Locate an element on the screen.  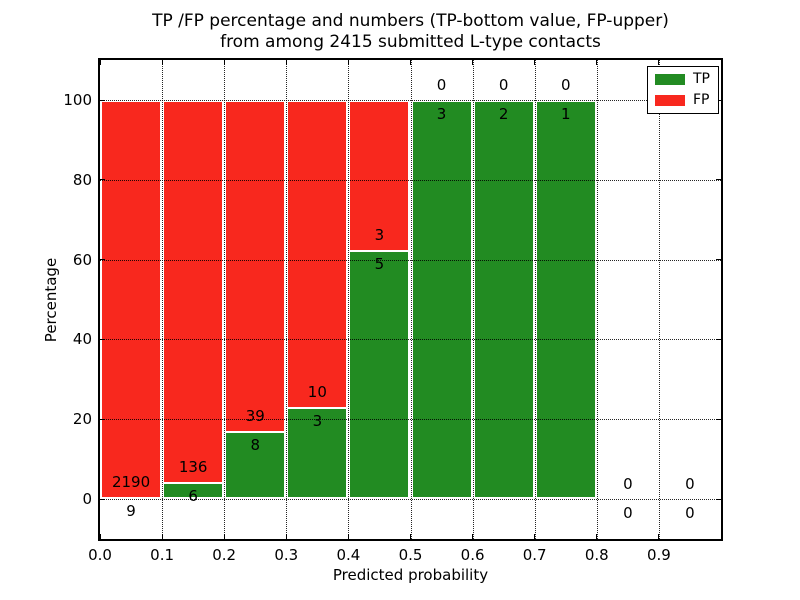
x-tick-label: 0.2 is located at coordinates (224, 555).